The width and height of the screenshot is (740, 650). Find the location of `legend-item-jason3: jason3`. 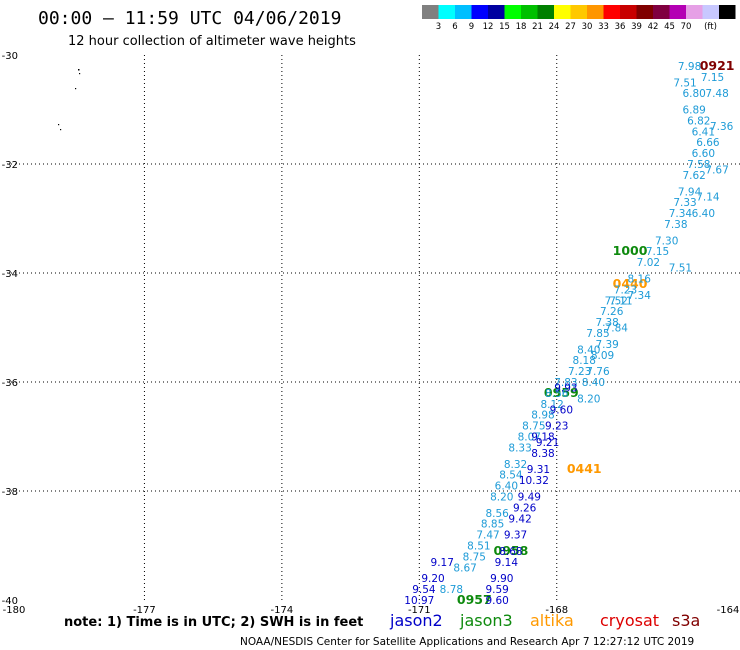

legend-item-jason3: jason3 is located at coordinates (486, 620).